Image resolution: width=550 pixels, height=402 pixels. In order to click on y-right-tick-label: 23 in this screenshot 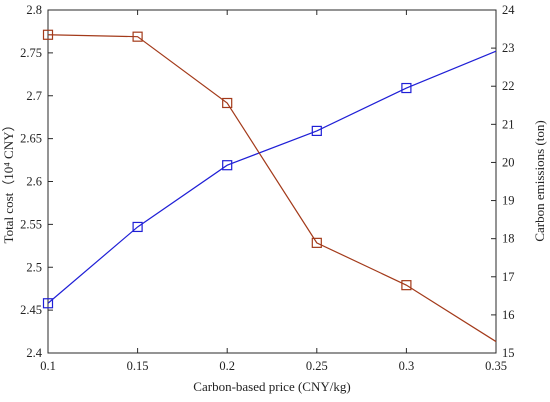, I will do `click(508, 48)`.